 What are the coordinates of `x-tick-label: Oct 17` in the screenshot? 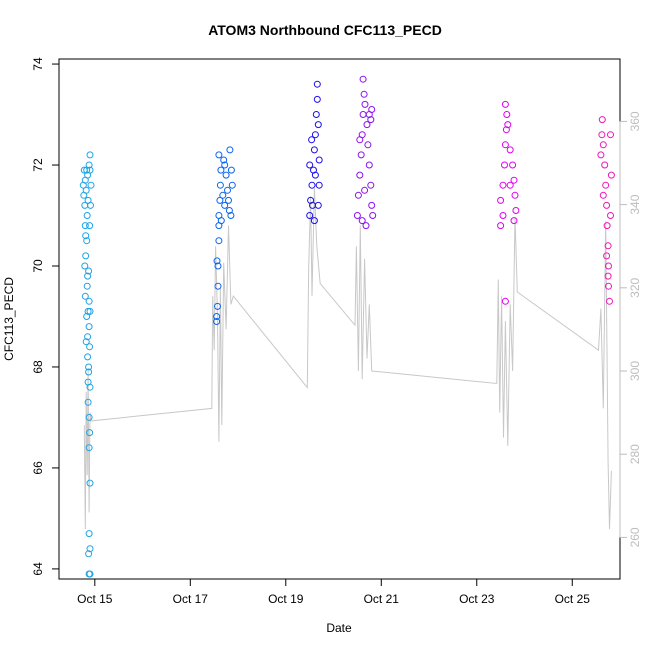 It's located at (191, 599).